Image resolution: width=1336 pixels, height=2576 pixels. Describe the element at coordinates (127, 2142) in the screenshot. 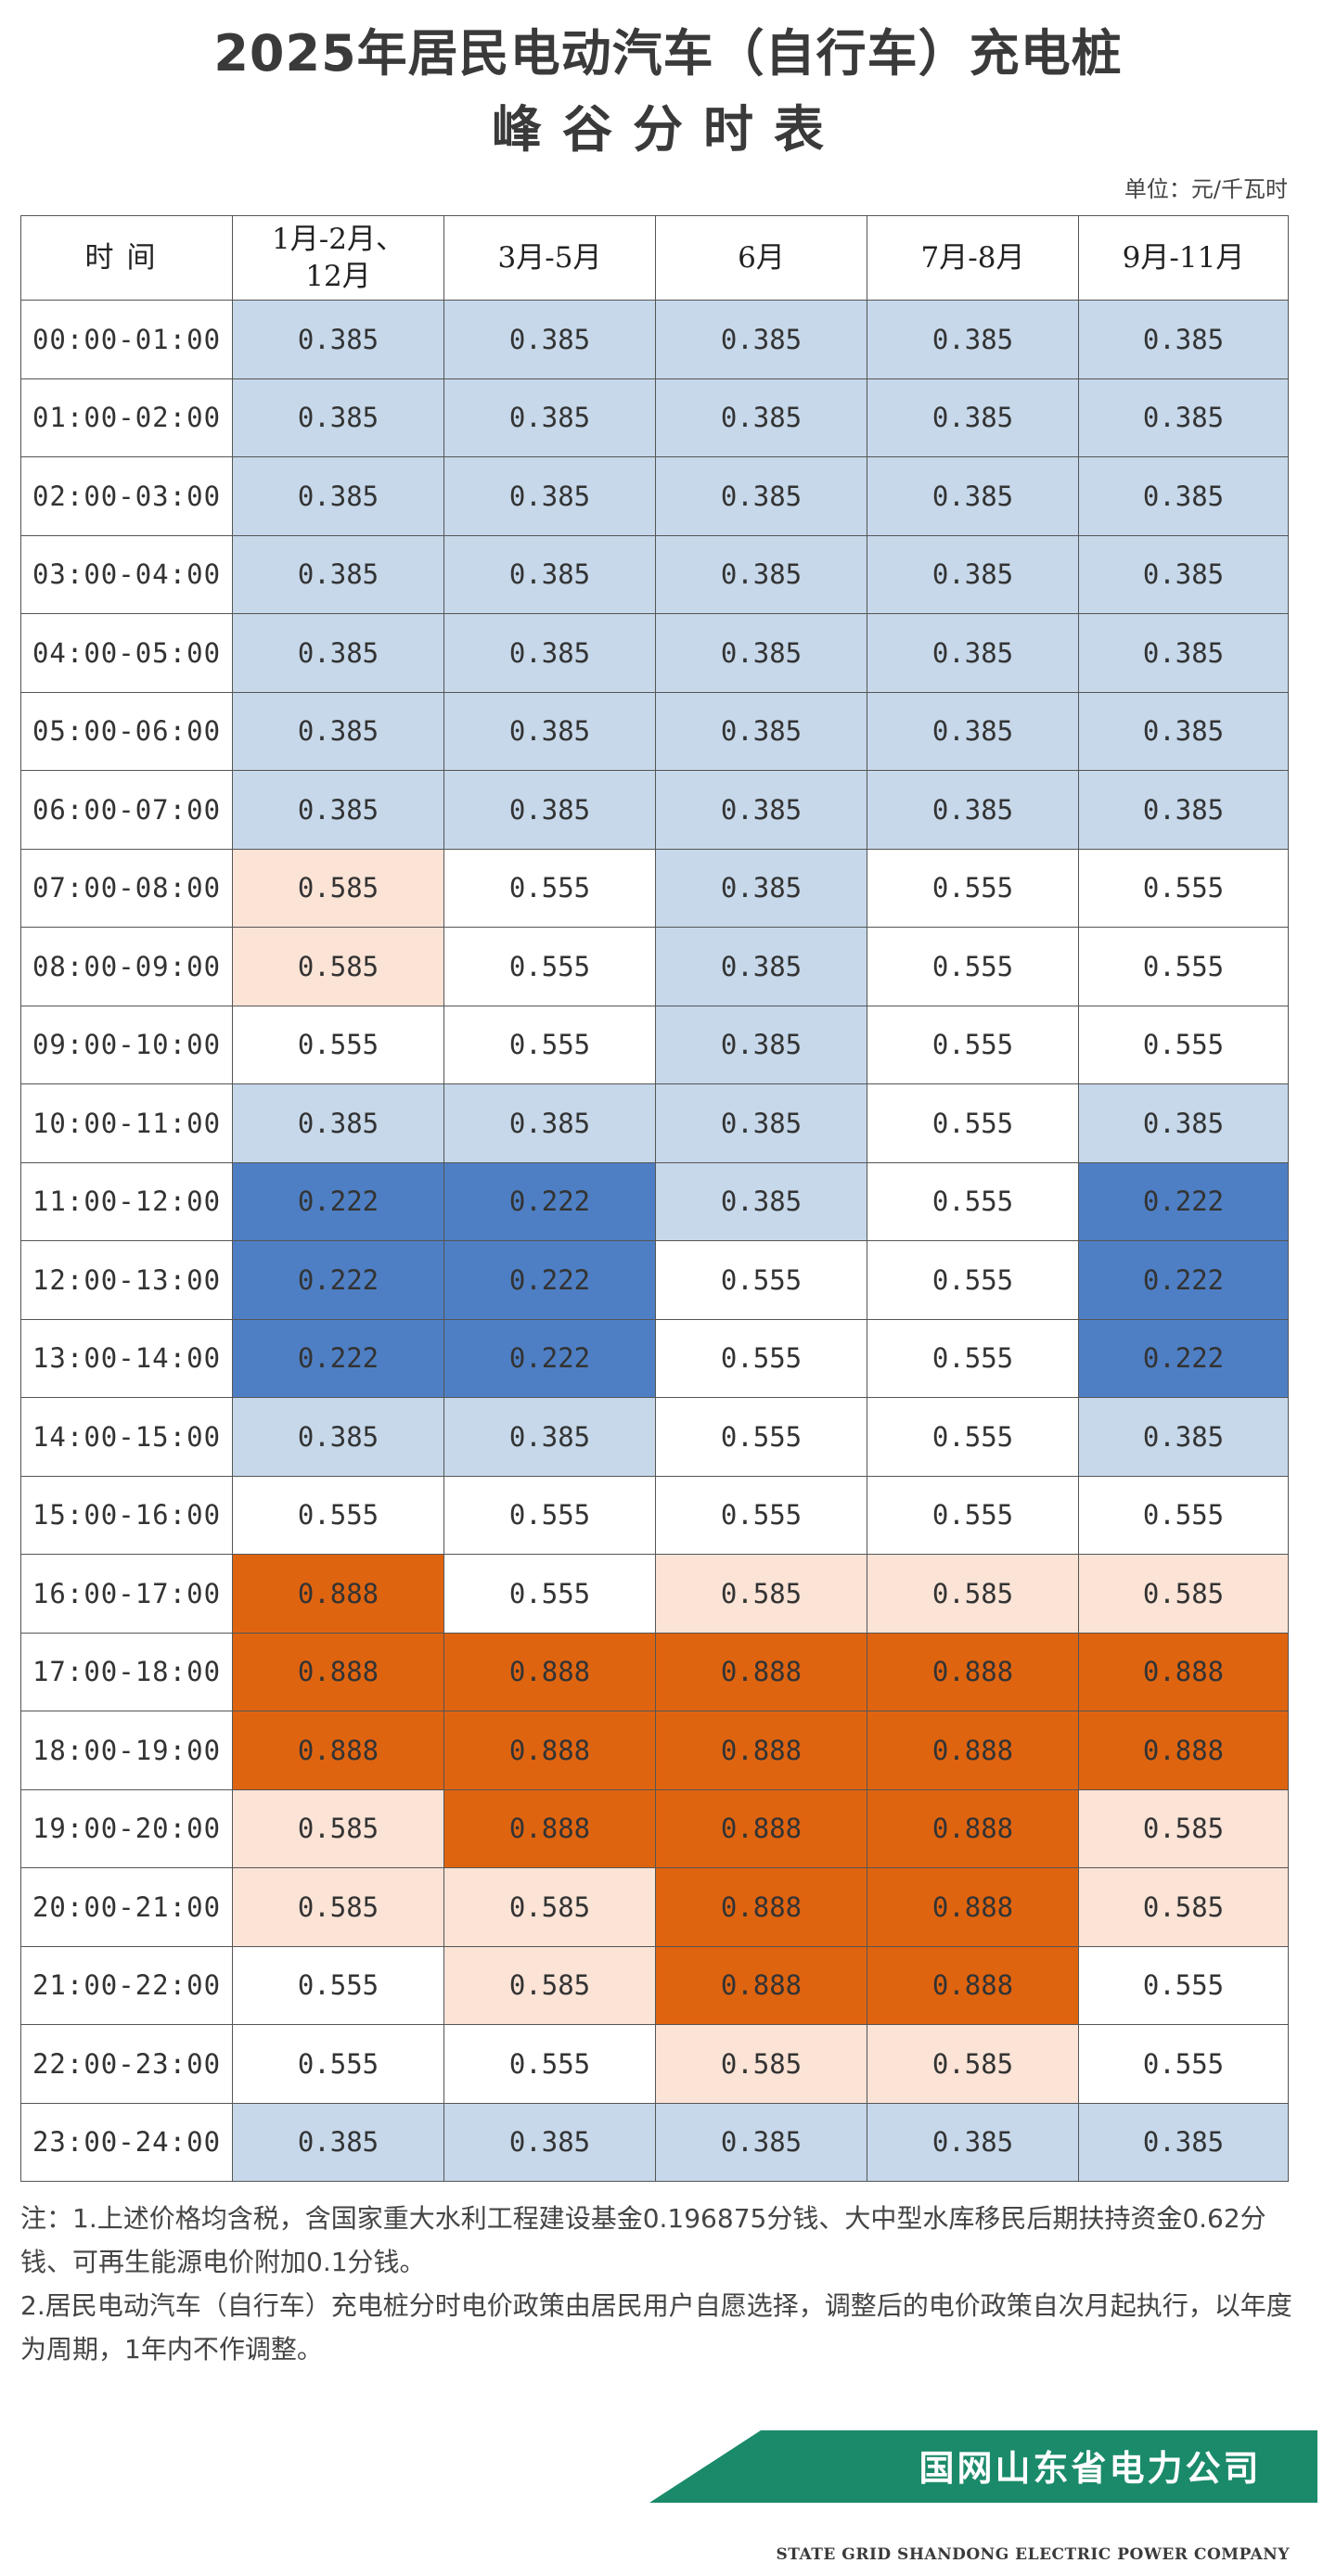

I see `time-cell: 23:00-24:00` at that location.